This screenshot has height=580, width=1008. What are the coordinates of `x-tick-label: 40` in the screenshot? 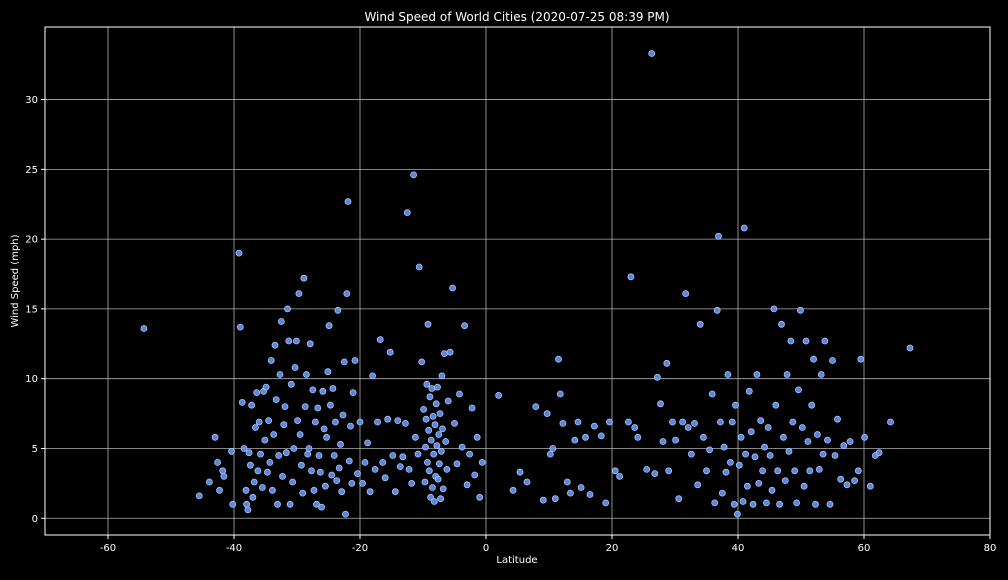 It's located at (738, 548).